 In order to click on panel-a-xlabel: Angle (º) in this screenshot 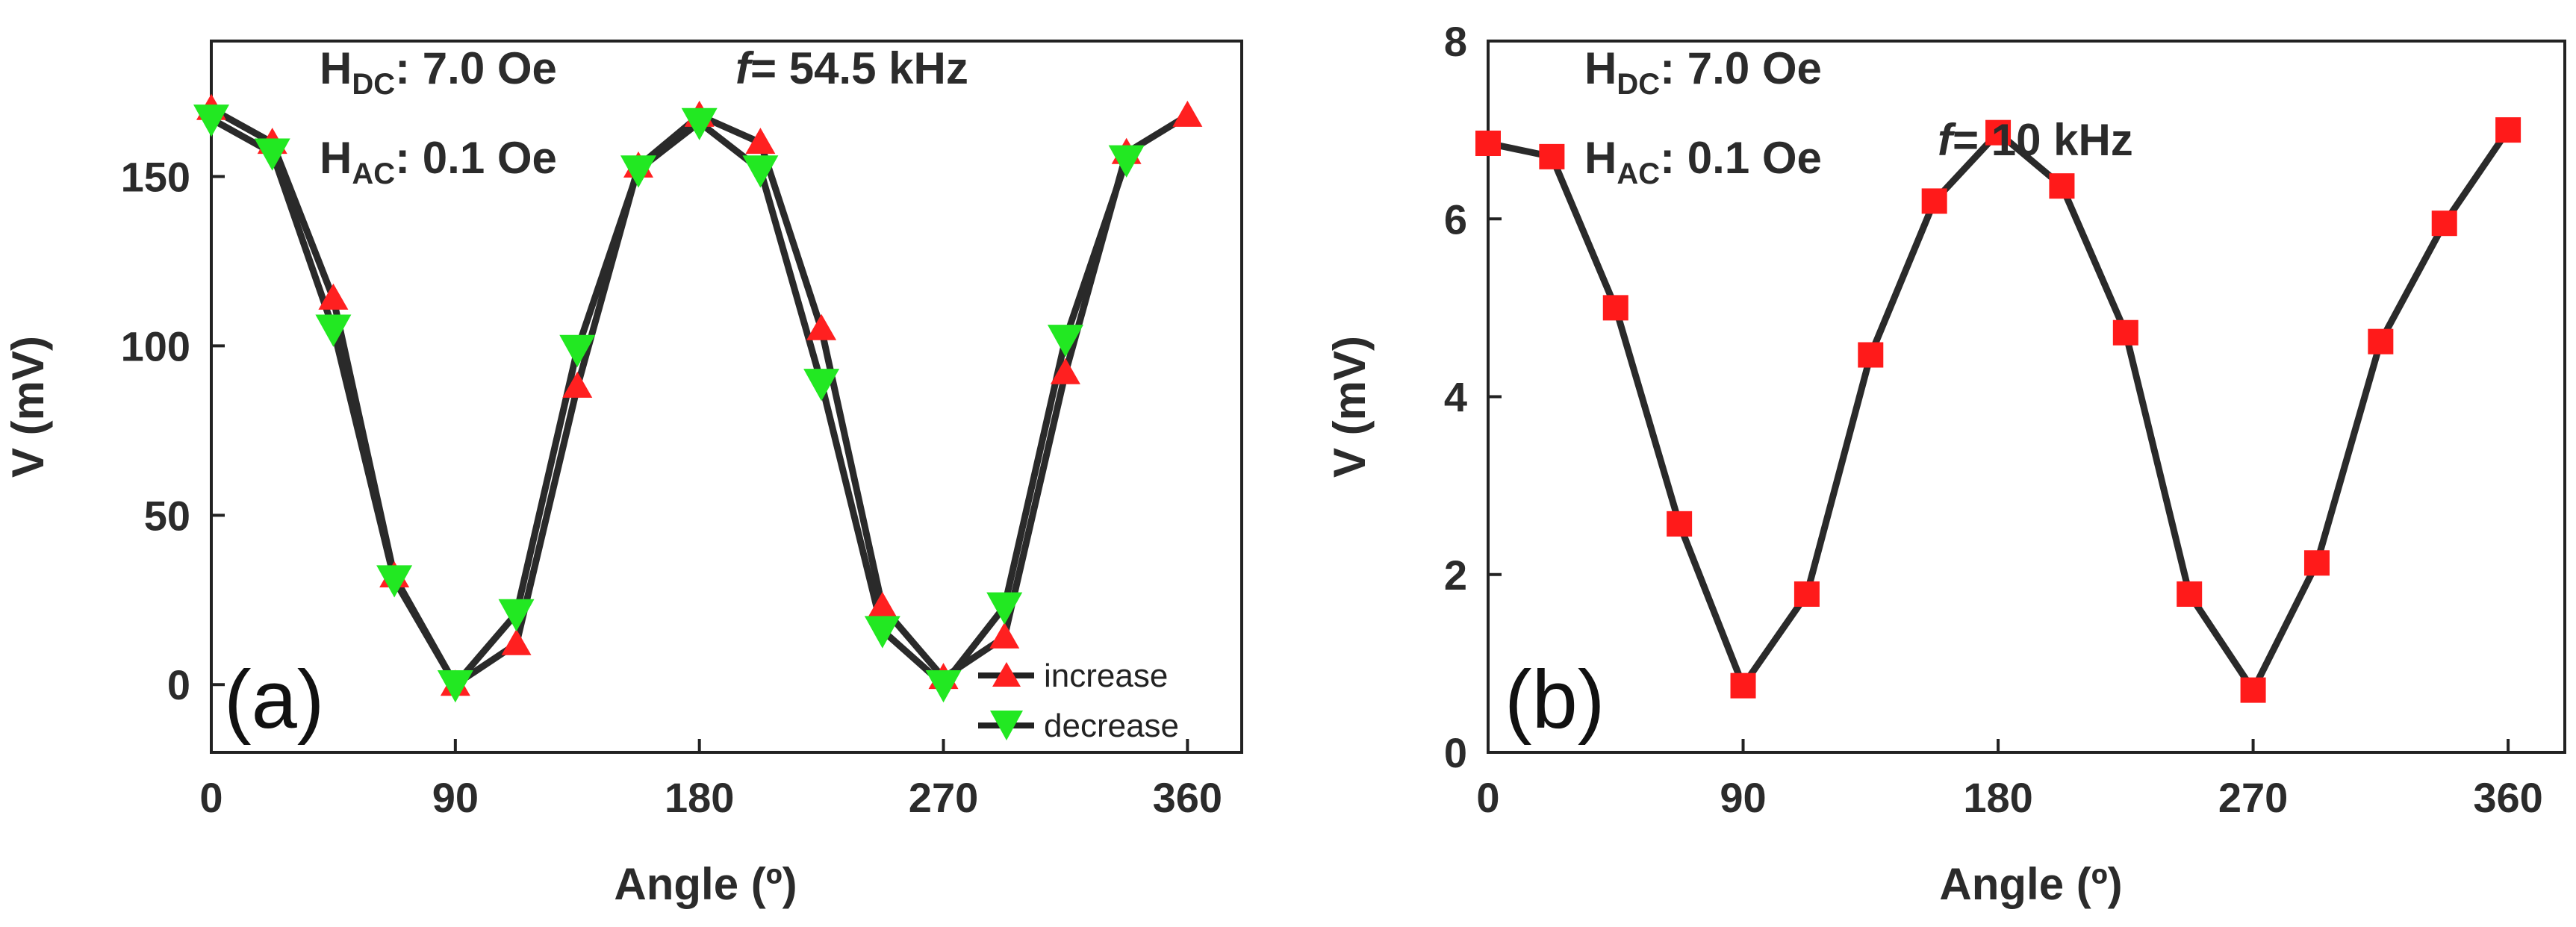, I will do `click(705, 884)`.